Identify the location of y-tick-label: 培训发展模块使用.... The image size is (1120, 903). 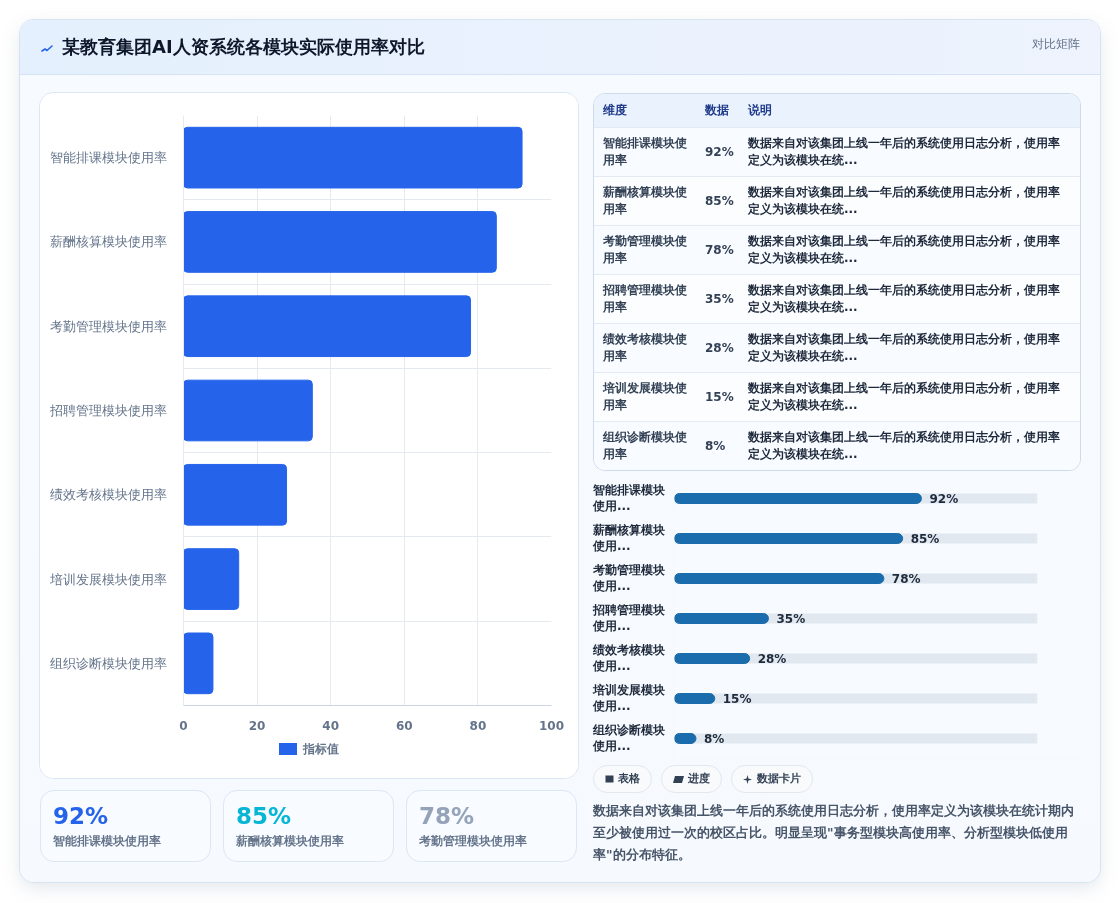
(629, 698).